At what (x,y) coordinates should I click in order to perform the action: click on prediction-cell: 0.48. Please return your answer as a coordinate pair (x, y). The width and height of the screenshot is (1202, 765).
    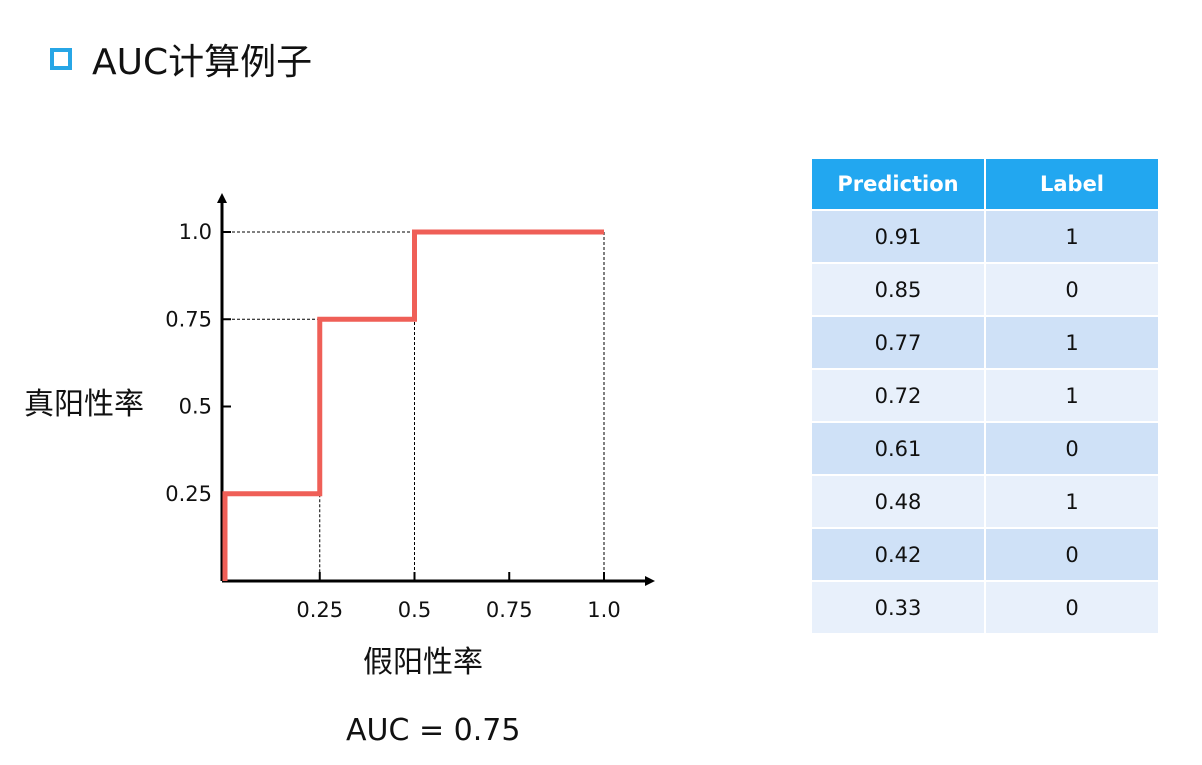
    Looking at the image, I should click on (898, 501).